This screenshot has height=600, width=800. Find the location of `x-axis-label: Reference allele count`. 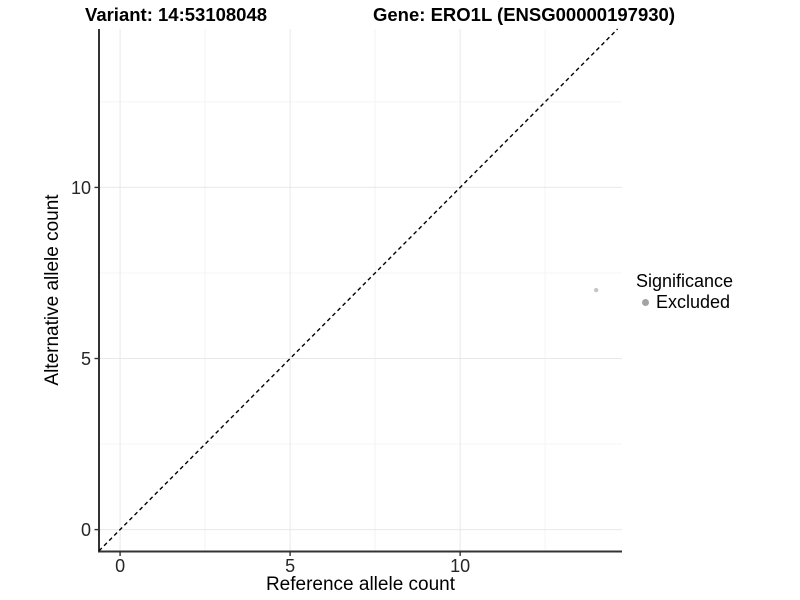

x-axis-label: Reference allele count is located at coordinates (360, 584).